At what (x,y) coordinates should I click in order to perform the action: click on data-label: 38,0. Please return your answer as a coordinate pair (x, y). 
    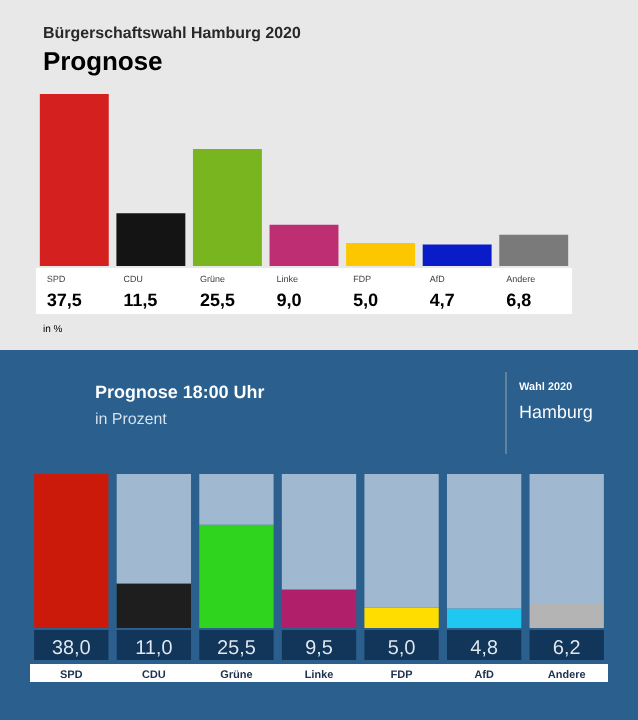
    Looking at the image, I should click on (71, 648).